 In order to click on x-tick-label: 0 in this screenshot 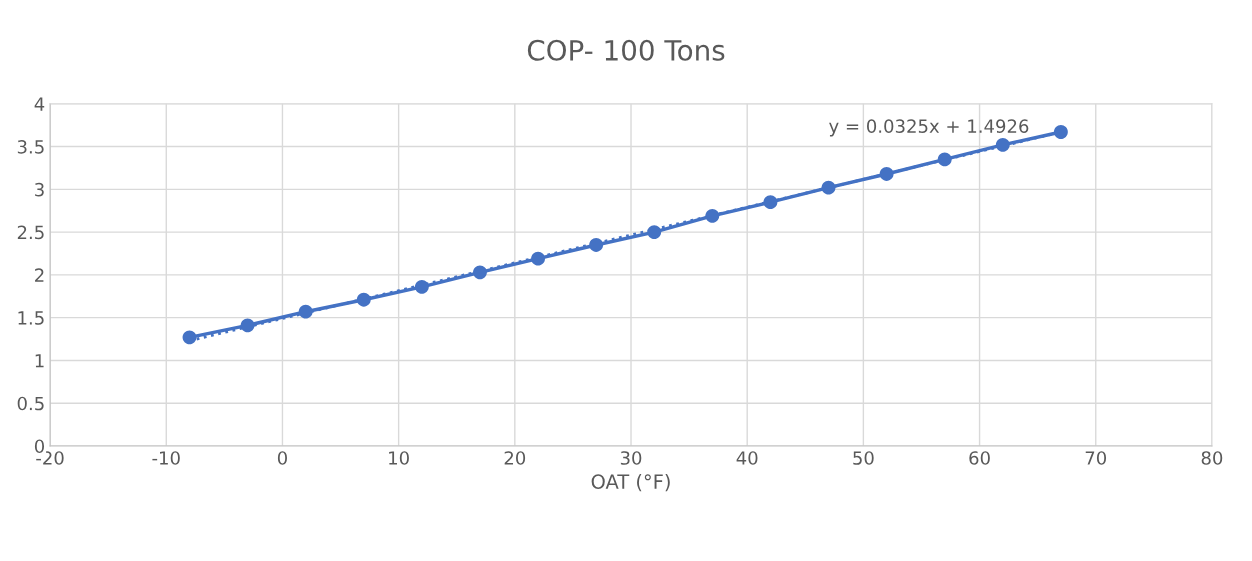, I will do `click(282, 458)`.